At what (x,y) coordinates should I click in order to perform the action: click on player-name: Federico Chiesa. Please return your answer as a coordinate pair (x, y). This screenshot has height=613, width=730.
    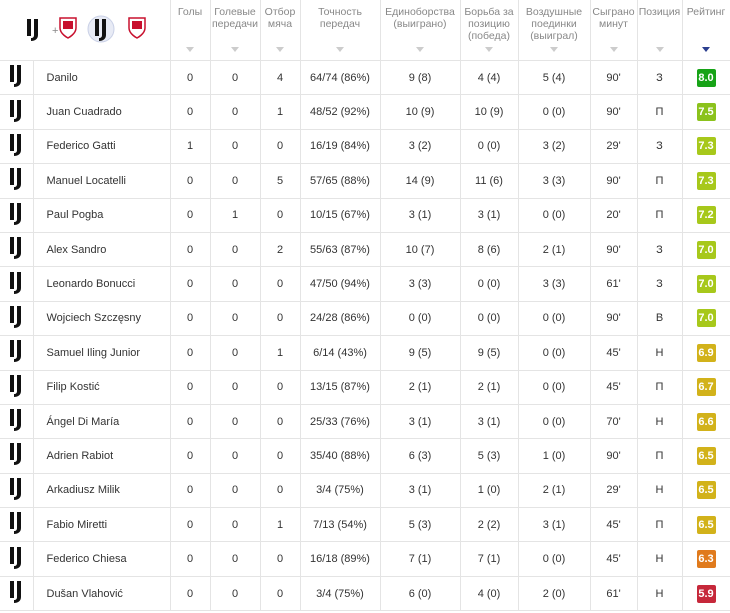
    Looking at the image, I should click on (102, 559).